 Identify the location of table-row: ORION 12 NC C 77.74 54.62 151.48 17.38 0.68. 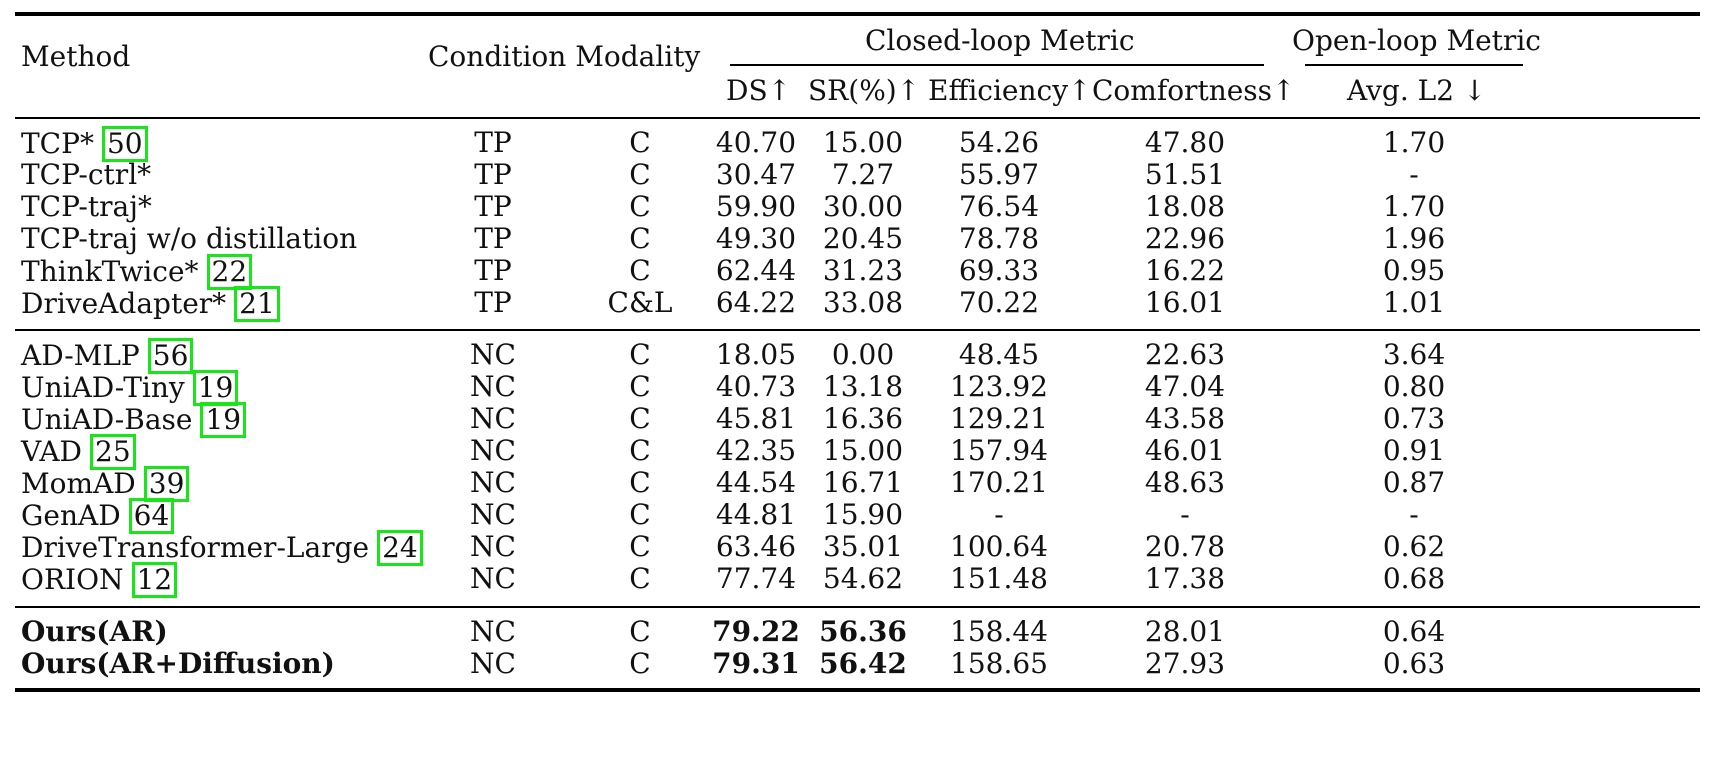
(857, 580).